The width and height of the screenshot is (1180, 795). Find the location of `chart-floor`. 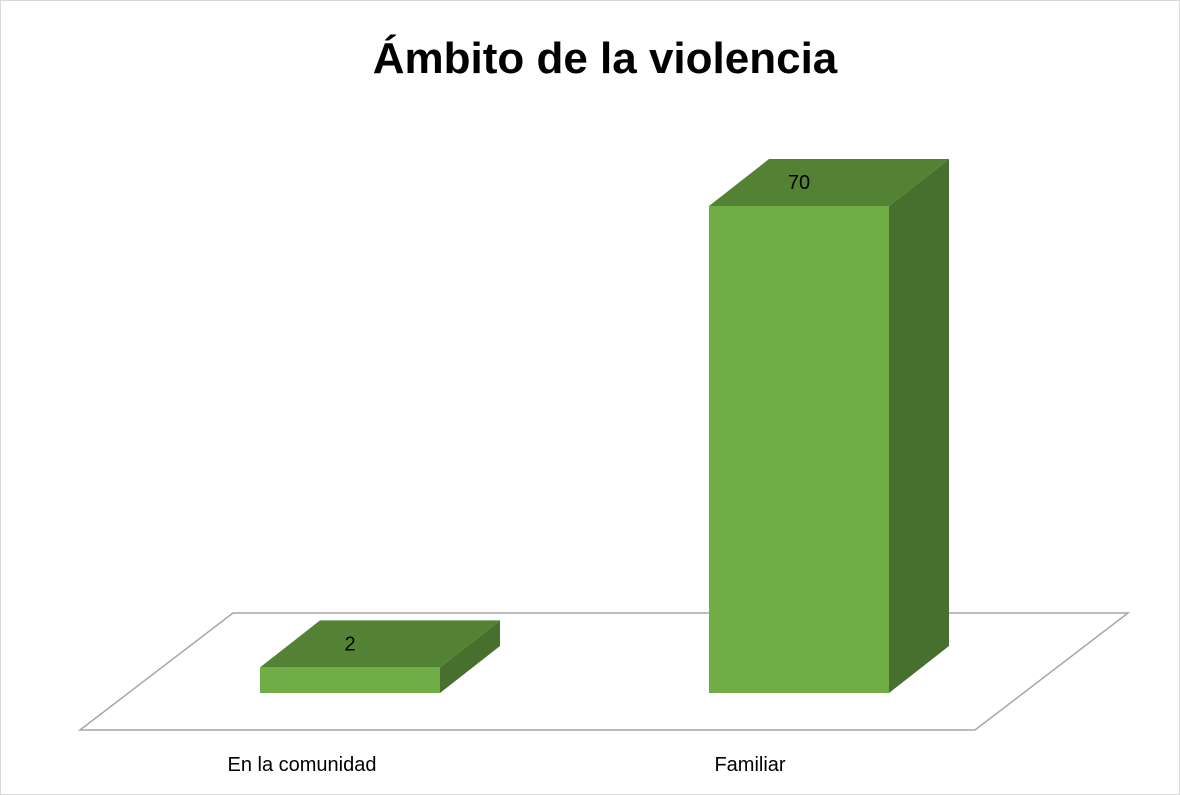

chart-floor is located at coordinates (604, 671).